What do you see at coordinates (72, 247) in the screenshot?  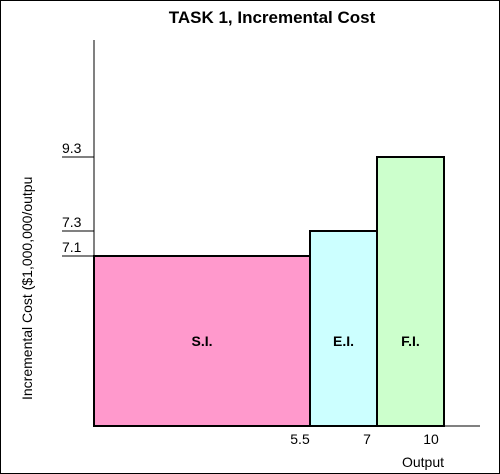 I see `y-tick-label: 7.1` at bounding box center [72, 247].